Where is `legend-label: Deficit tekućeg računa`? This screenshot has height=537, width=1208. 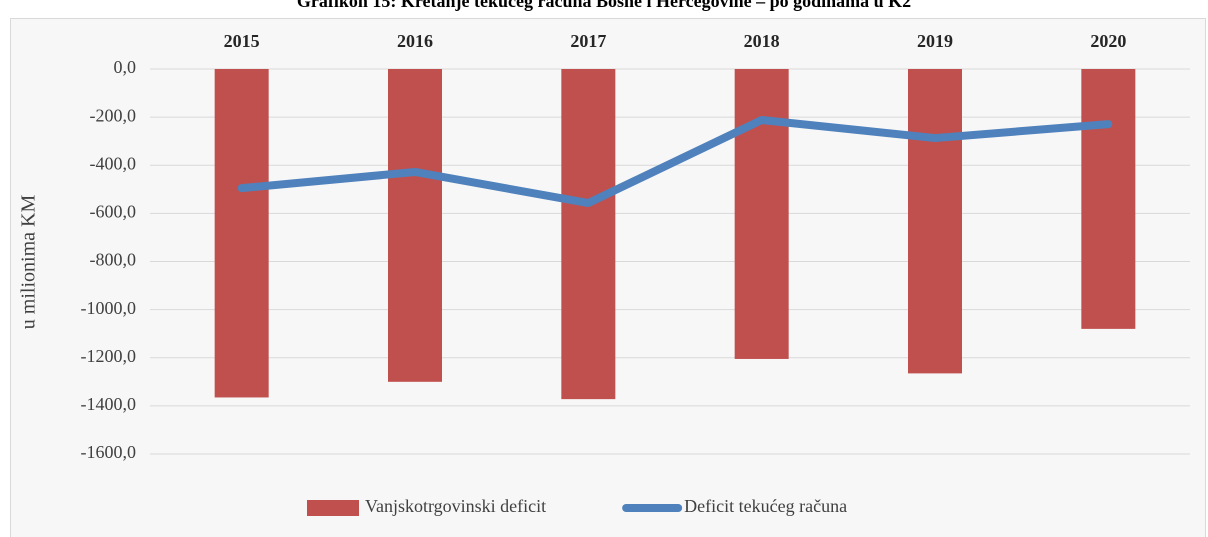
legend-label: Deficit tekućeg računa is located at coordinates (765, 506).